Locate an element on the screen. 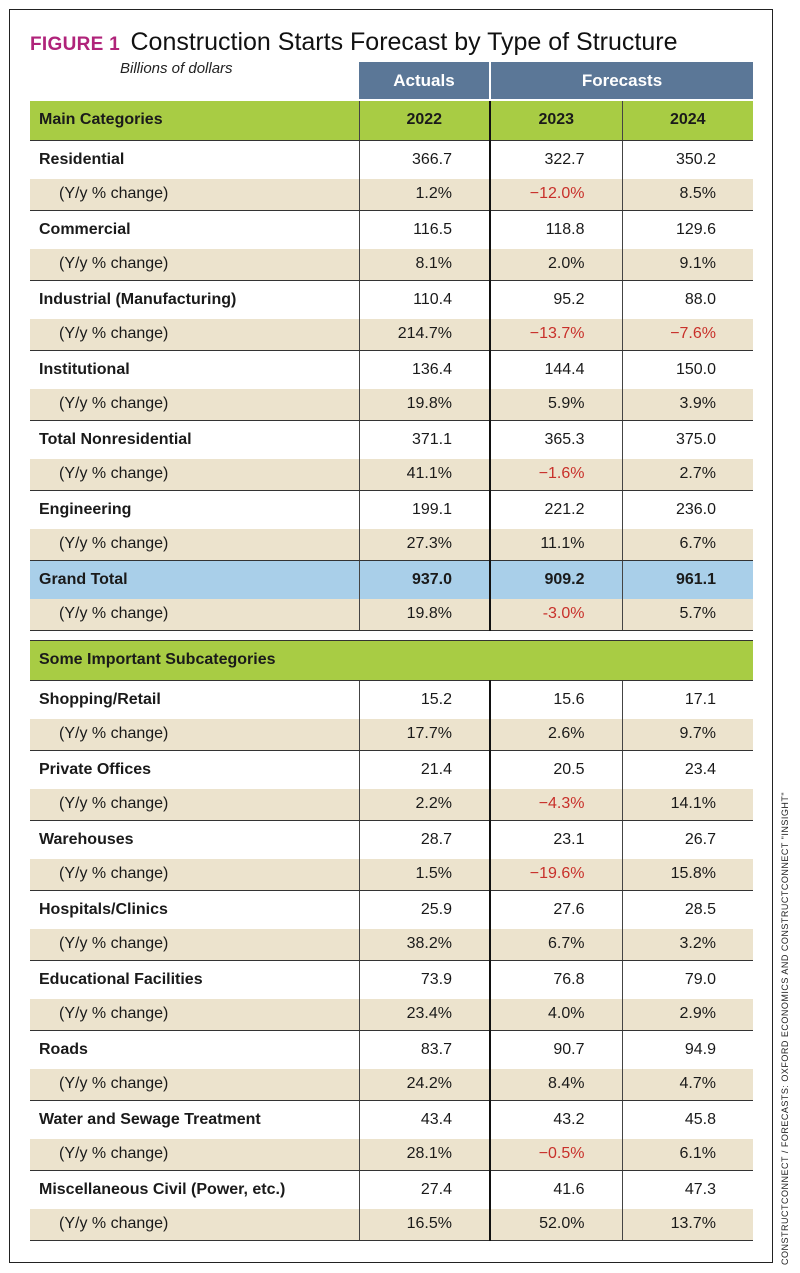 Image resolution: width=800 pixels, height=1273 pixels. category-value: 136.4 is located at coordinates (424, 369).